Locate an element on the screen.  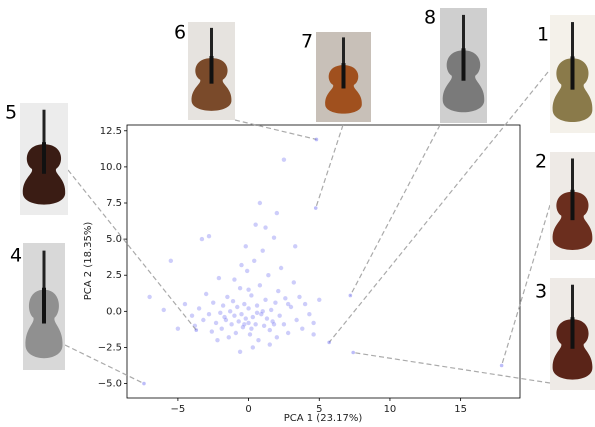
image-number: 8 is located at coordinates (430, 18).